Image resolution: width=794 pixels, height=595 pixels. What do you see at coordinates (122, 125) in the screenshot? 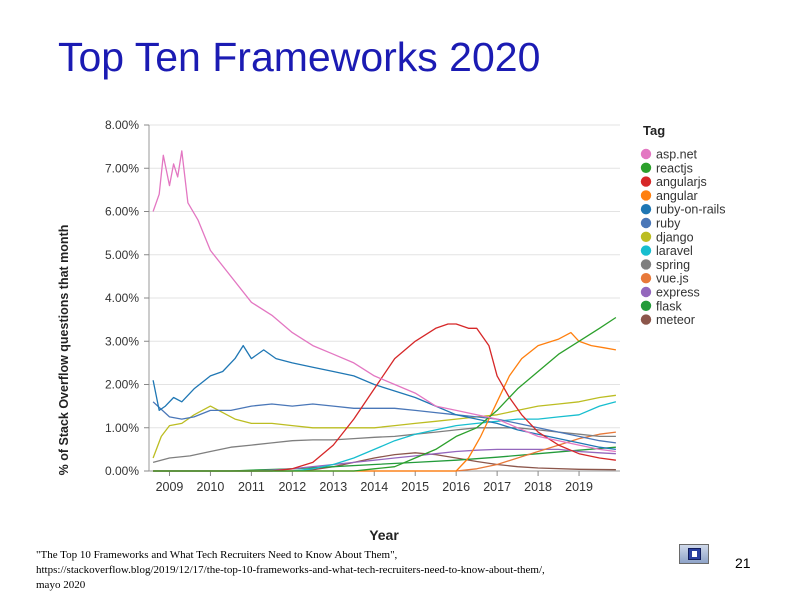
I see `y-tick-label: 8.00%` at bounding box center [122, 125].